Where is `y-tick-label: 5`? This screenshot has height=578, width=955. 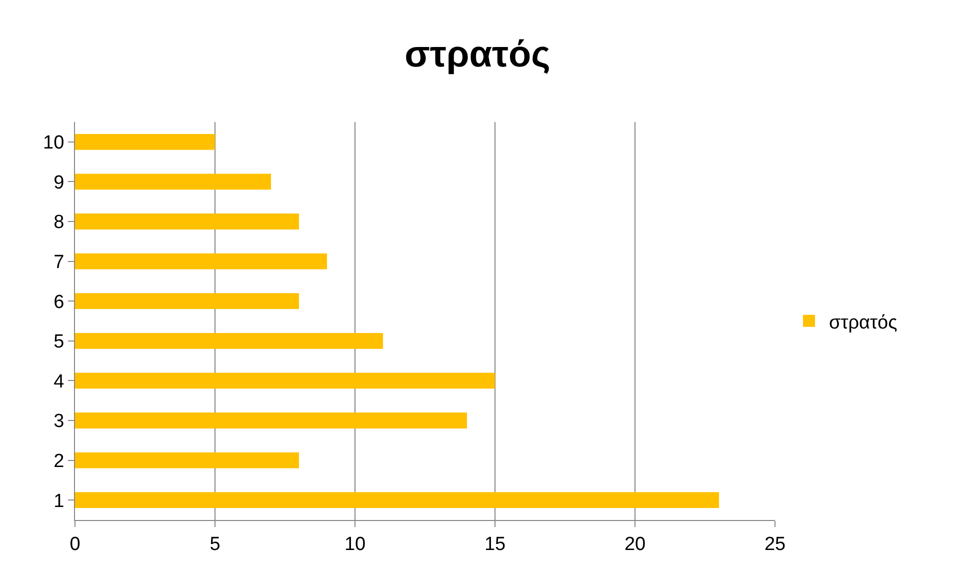
y-tick-label: 5 is located at coordinates (59, 342).